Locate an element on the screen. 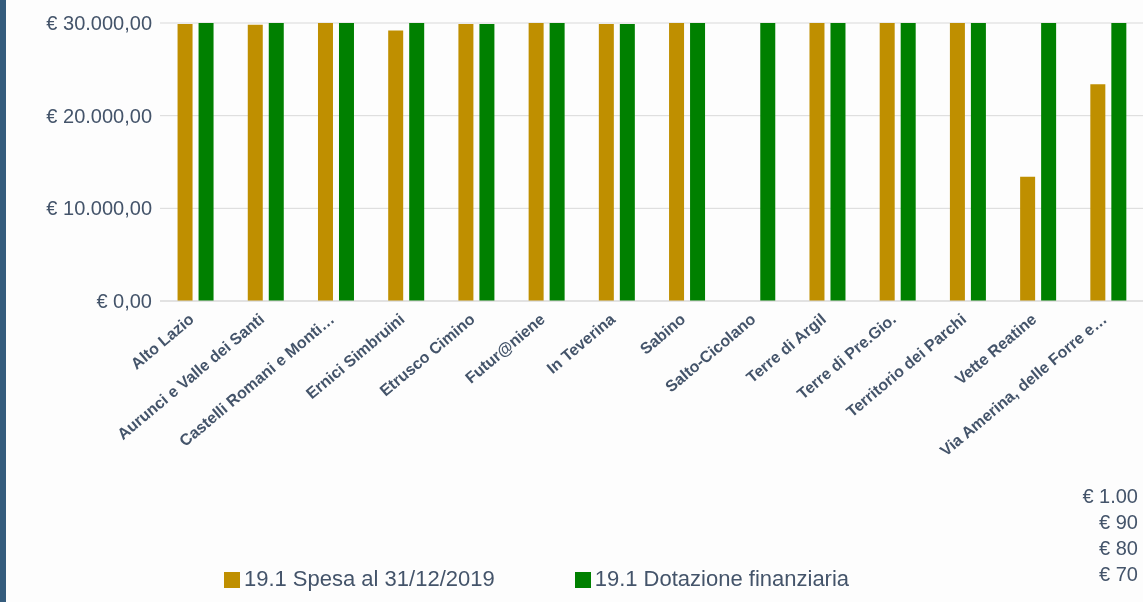  y-tick-label: € 30.000,00 is located at coordinates (99, 23).